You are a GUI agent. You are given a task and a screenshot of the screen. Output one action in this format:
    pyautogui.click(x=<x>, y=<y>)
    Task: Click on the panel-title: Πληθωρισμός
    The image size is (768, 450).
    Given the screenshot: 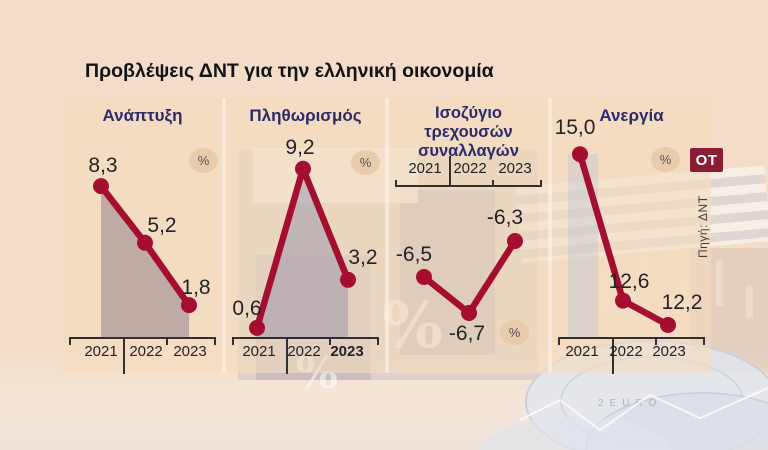 What is the action you would take?
    pyautogui.click(x=305, y=115)
    